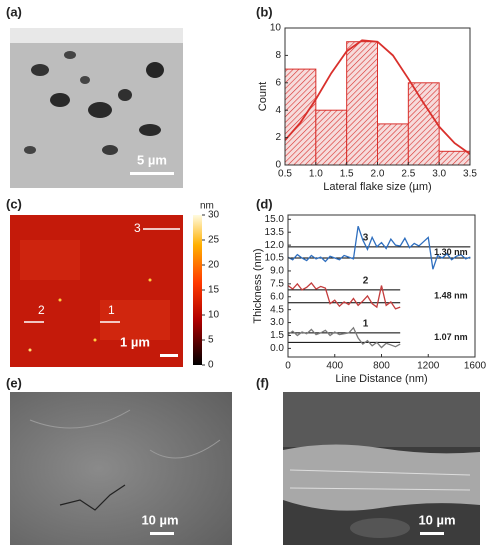  What do you see at coordinates (214, 315) in the screenshot?
I see `colorbar-tick-label: 10` at bounding box center [214, 315].